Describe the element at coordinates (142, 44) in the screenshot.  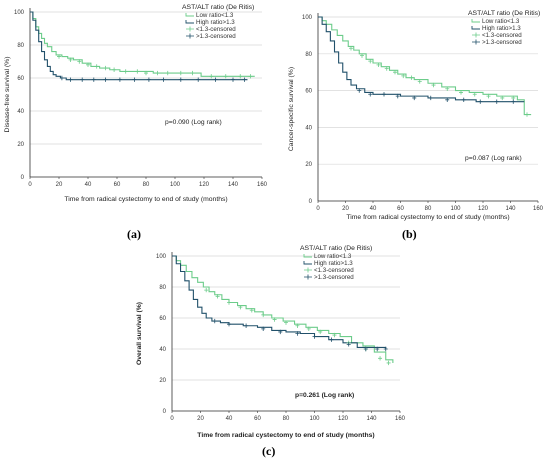
I see `chart-a-series-line-low` at that location.